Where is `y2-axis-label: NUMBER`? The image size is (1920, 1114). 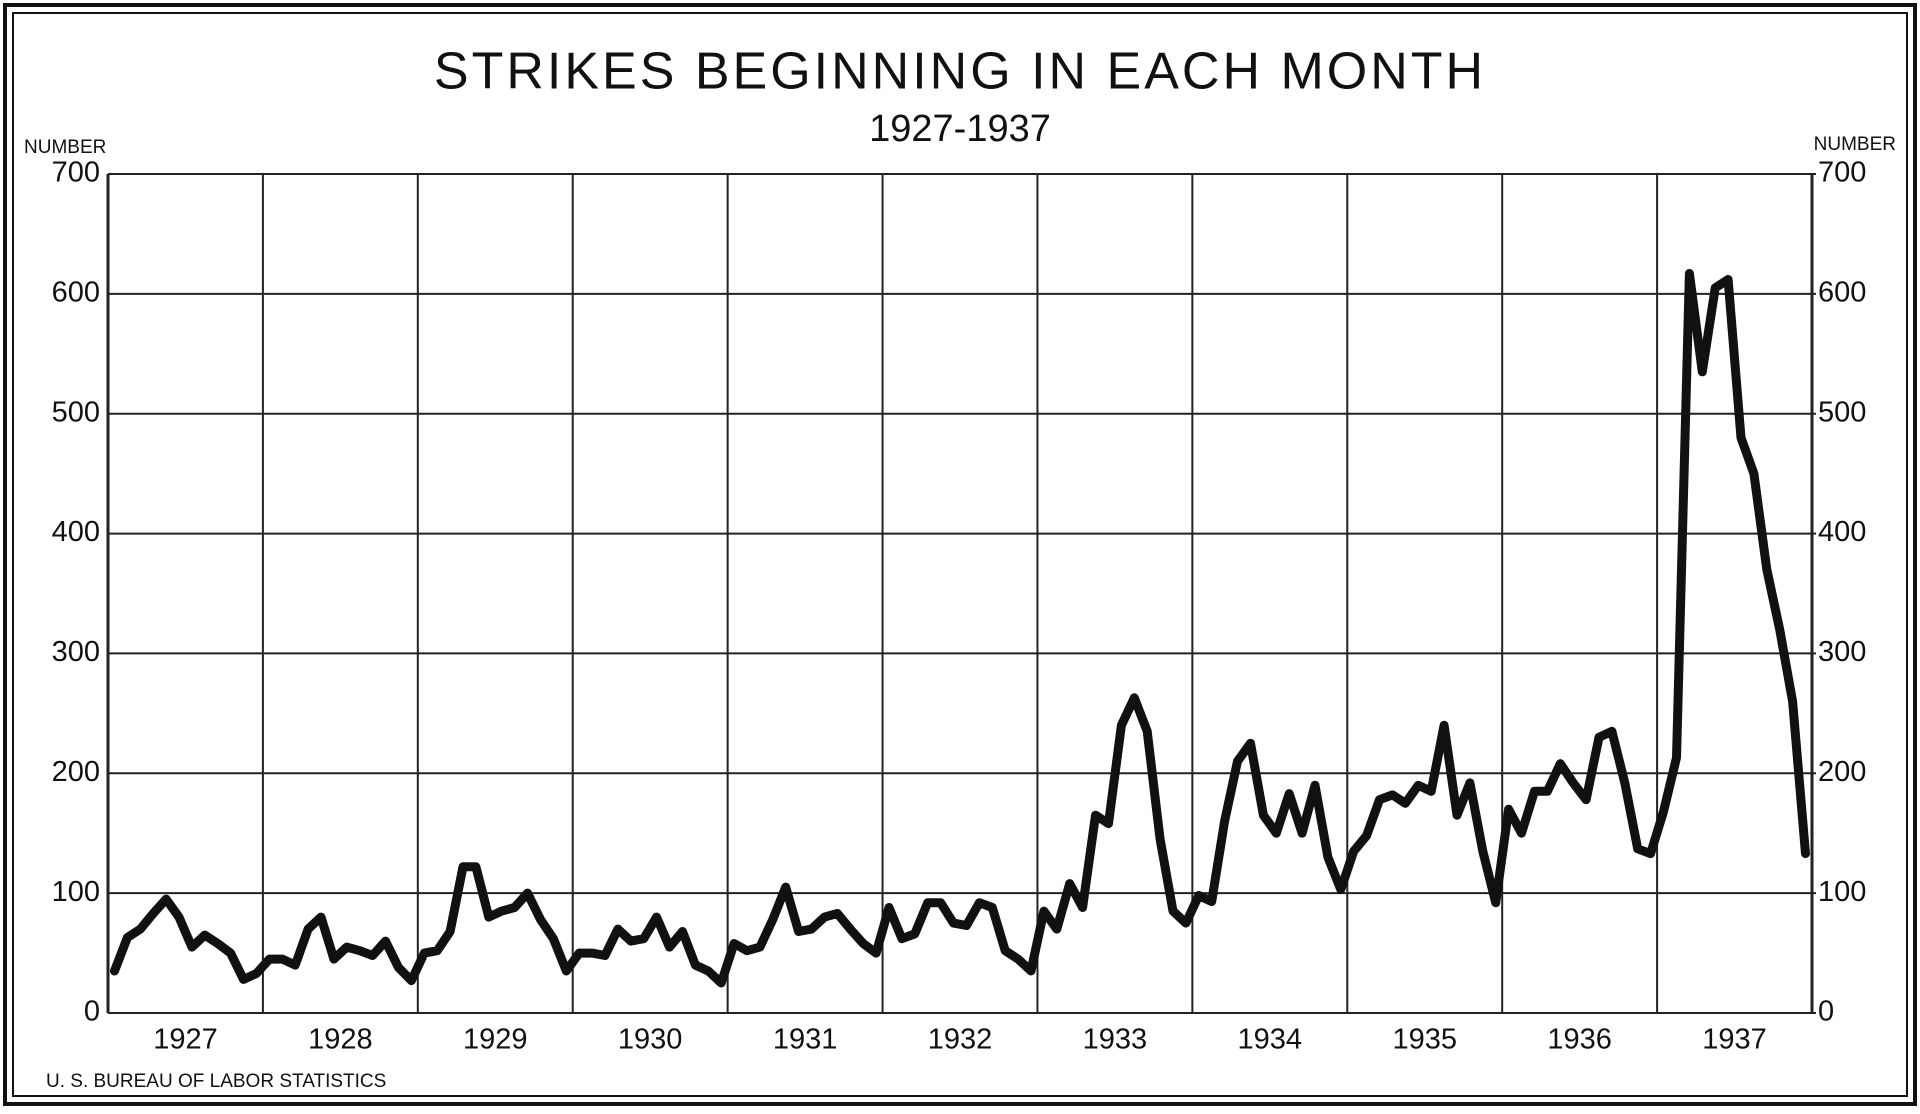 y2-axis-label: NUMBER is located at coordinates (1855, 144).